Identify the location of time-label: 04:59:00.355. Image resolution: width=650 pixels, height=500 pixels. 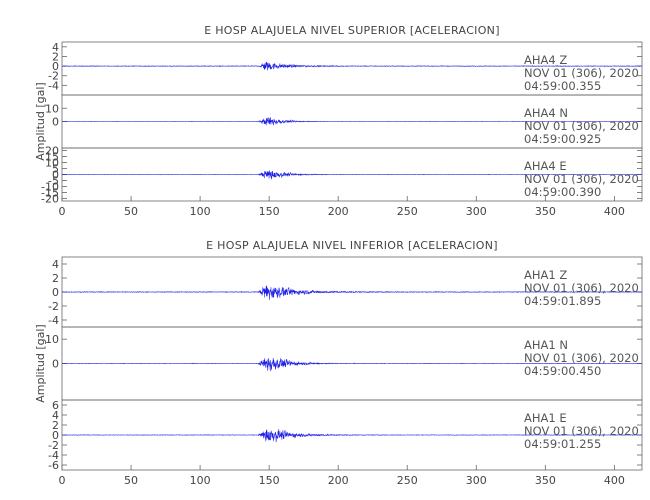
(562, 86).